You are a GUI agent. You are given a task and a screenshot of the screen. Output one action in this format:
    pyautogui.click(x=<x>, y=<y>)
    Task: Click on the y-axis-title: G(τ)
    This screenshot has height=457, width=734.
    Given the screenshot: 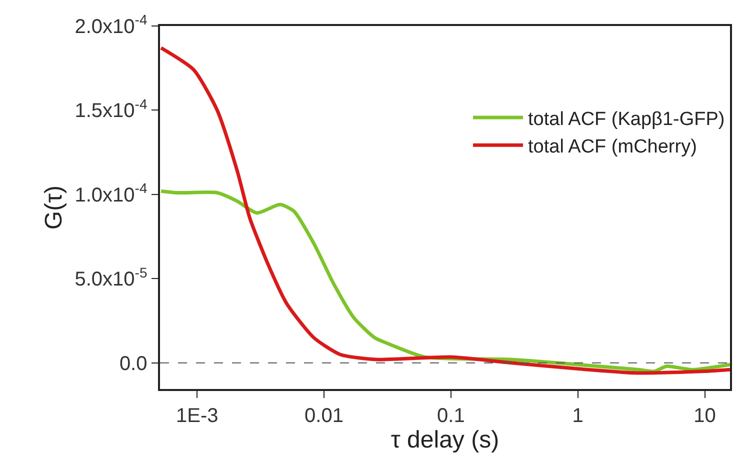 What is the action you would take?
    pyautogui.click(x=54, y=207)
    